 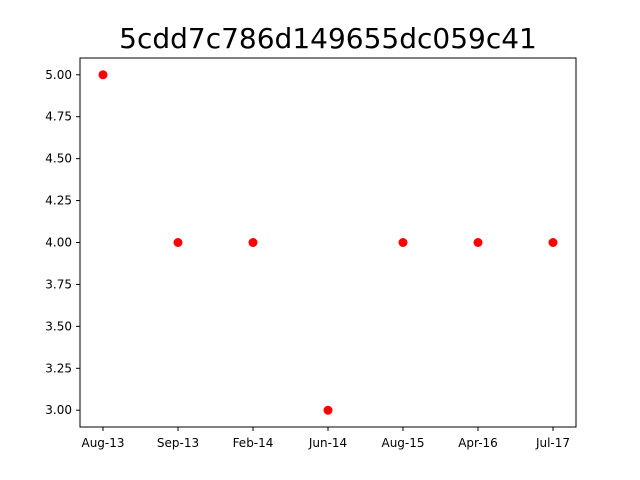 What do you see at coordinates (102, 443) in the screenshot?
I see `x-tick-label: Aug-13` at bounding box center [102, 443].